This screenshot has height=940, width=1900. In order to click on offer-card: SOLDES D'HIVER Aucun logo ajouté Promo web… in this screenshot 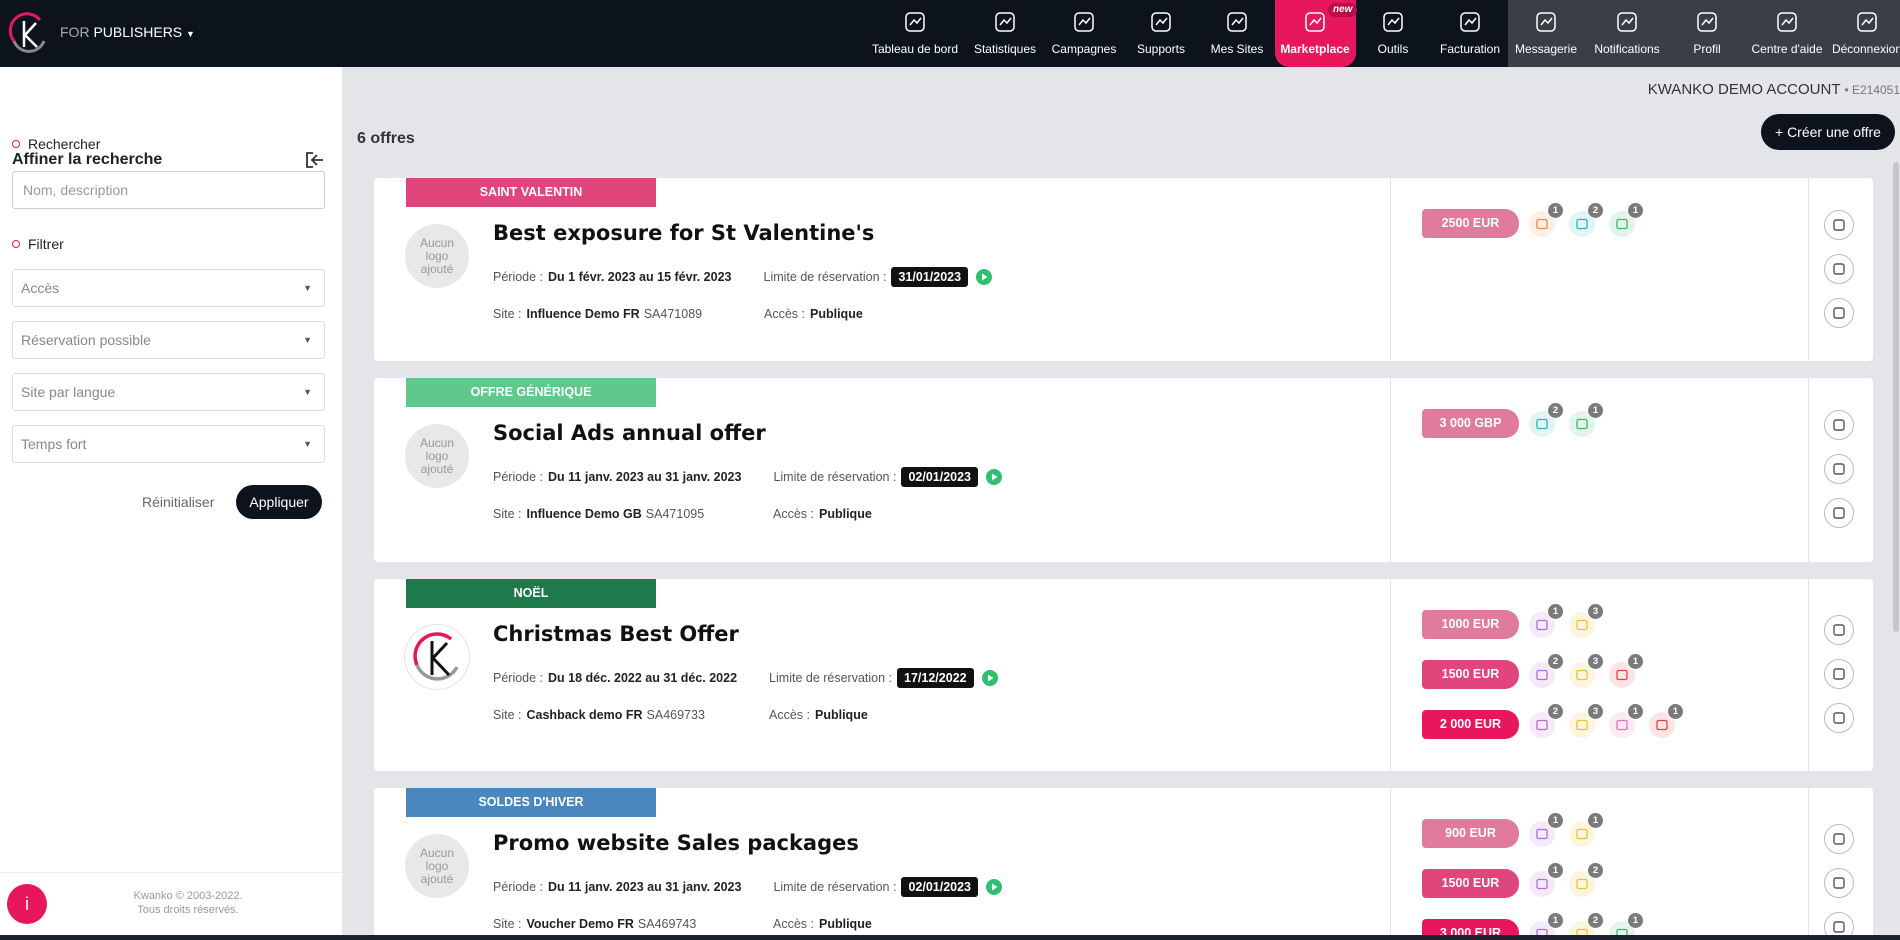, I will do `click(1123, 861)`.